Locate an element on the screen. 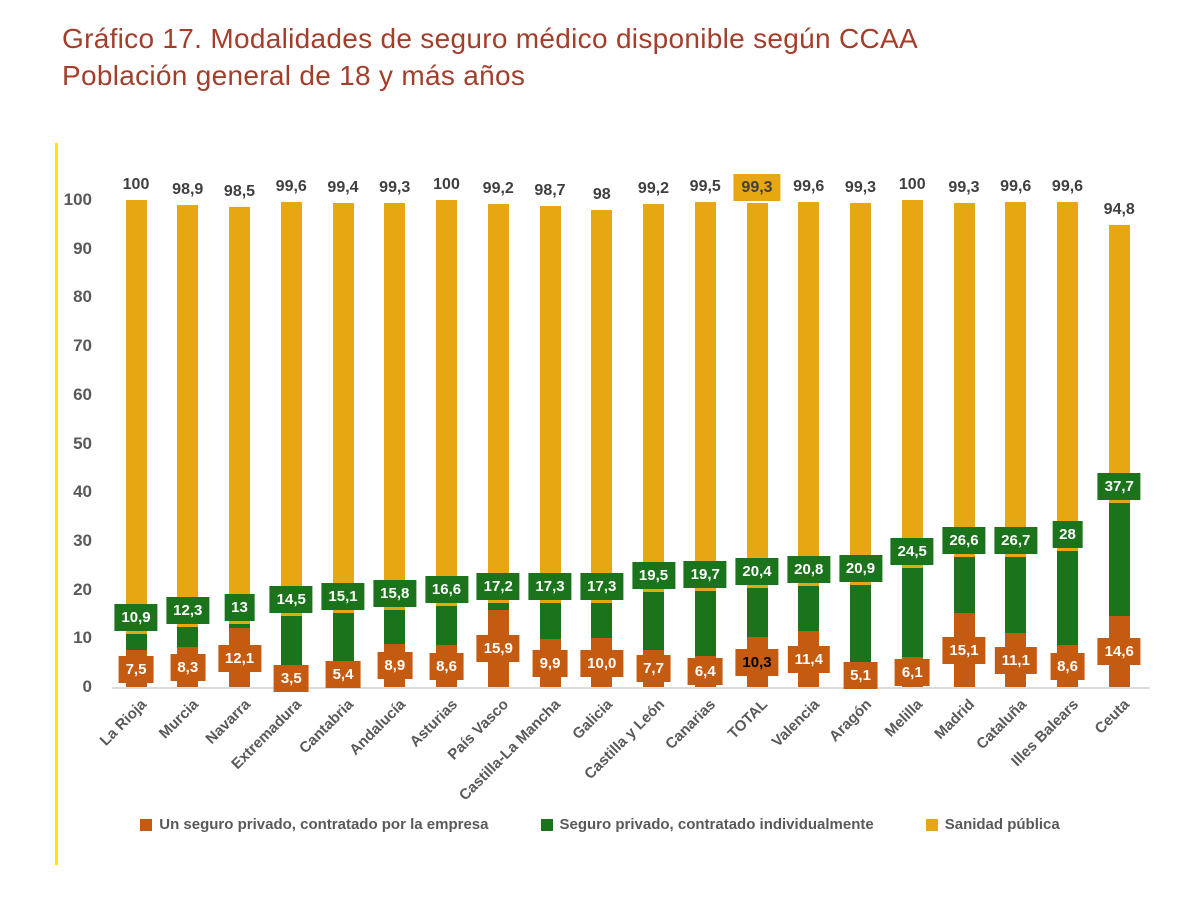 The image size is (1200, 924). value-label-seguro-individual: 16,6 is located at coordinates (446, 590).